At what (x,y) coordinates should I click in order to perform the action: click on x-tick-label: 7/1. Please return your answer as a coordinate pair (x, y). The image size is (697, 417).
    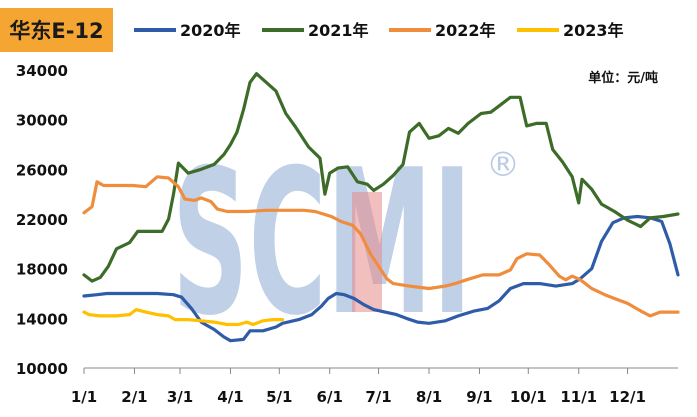
    Looking at the image, I should click on (378, 397).